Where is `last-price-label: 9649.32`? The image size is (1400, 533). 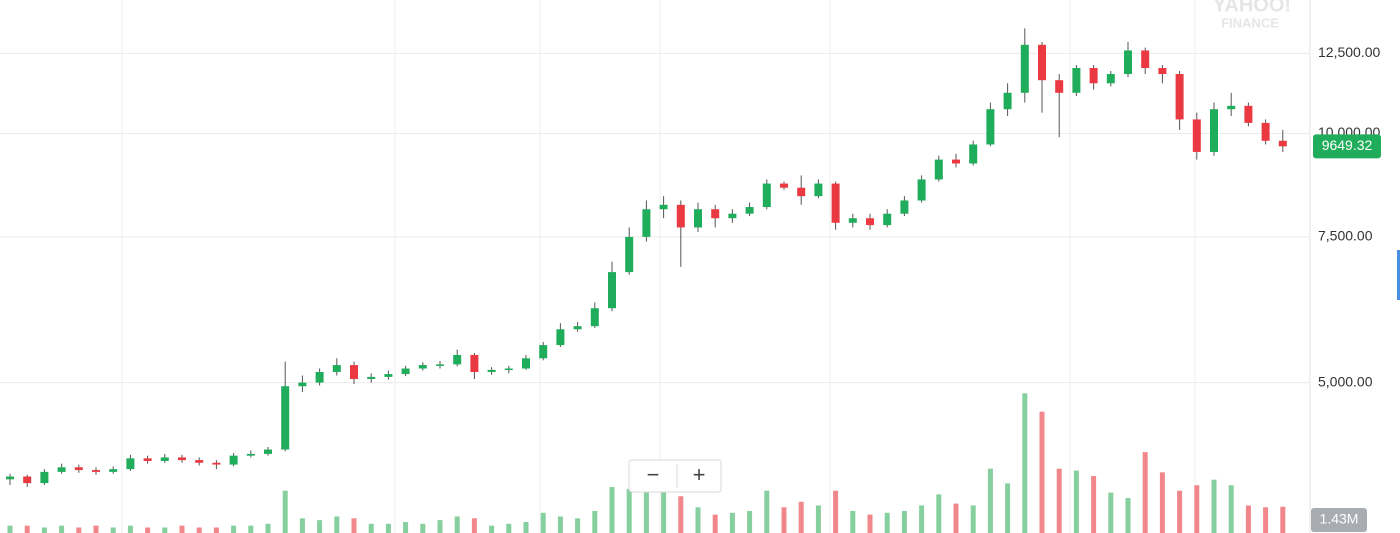 last-price-label: 9649.32 is located at coordinates (1347, 145).